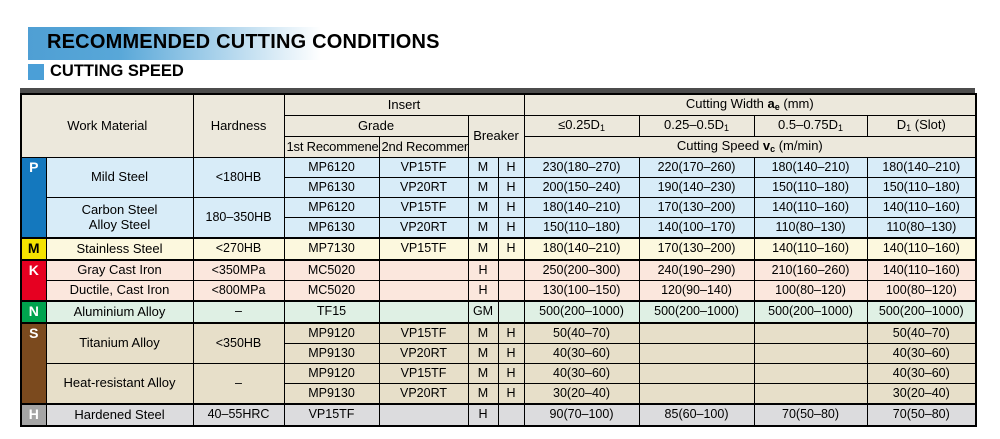 The image size is (1000, 439). What do you see at coordinates (331, 167) in the screenshot?
I see `grade1-cell: MP6120` at bounding box center [331, 167].